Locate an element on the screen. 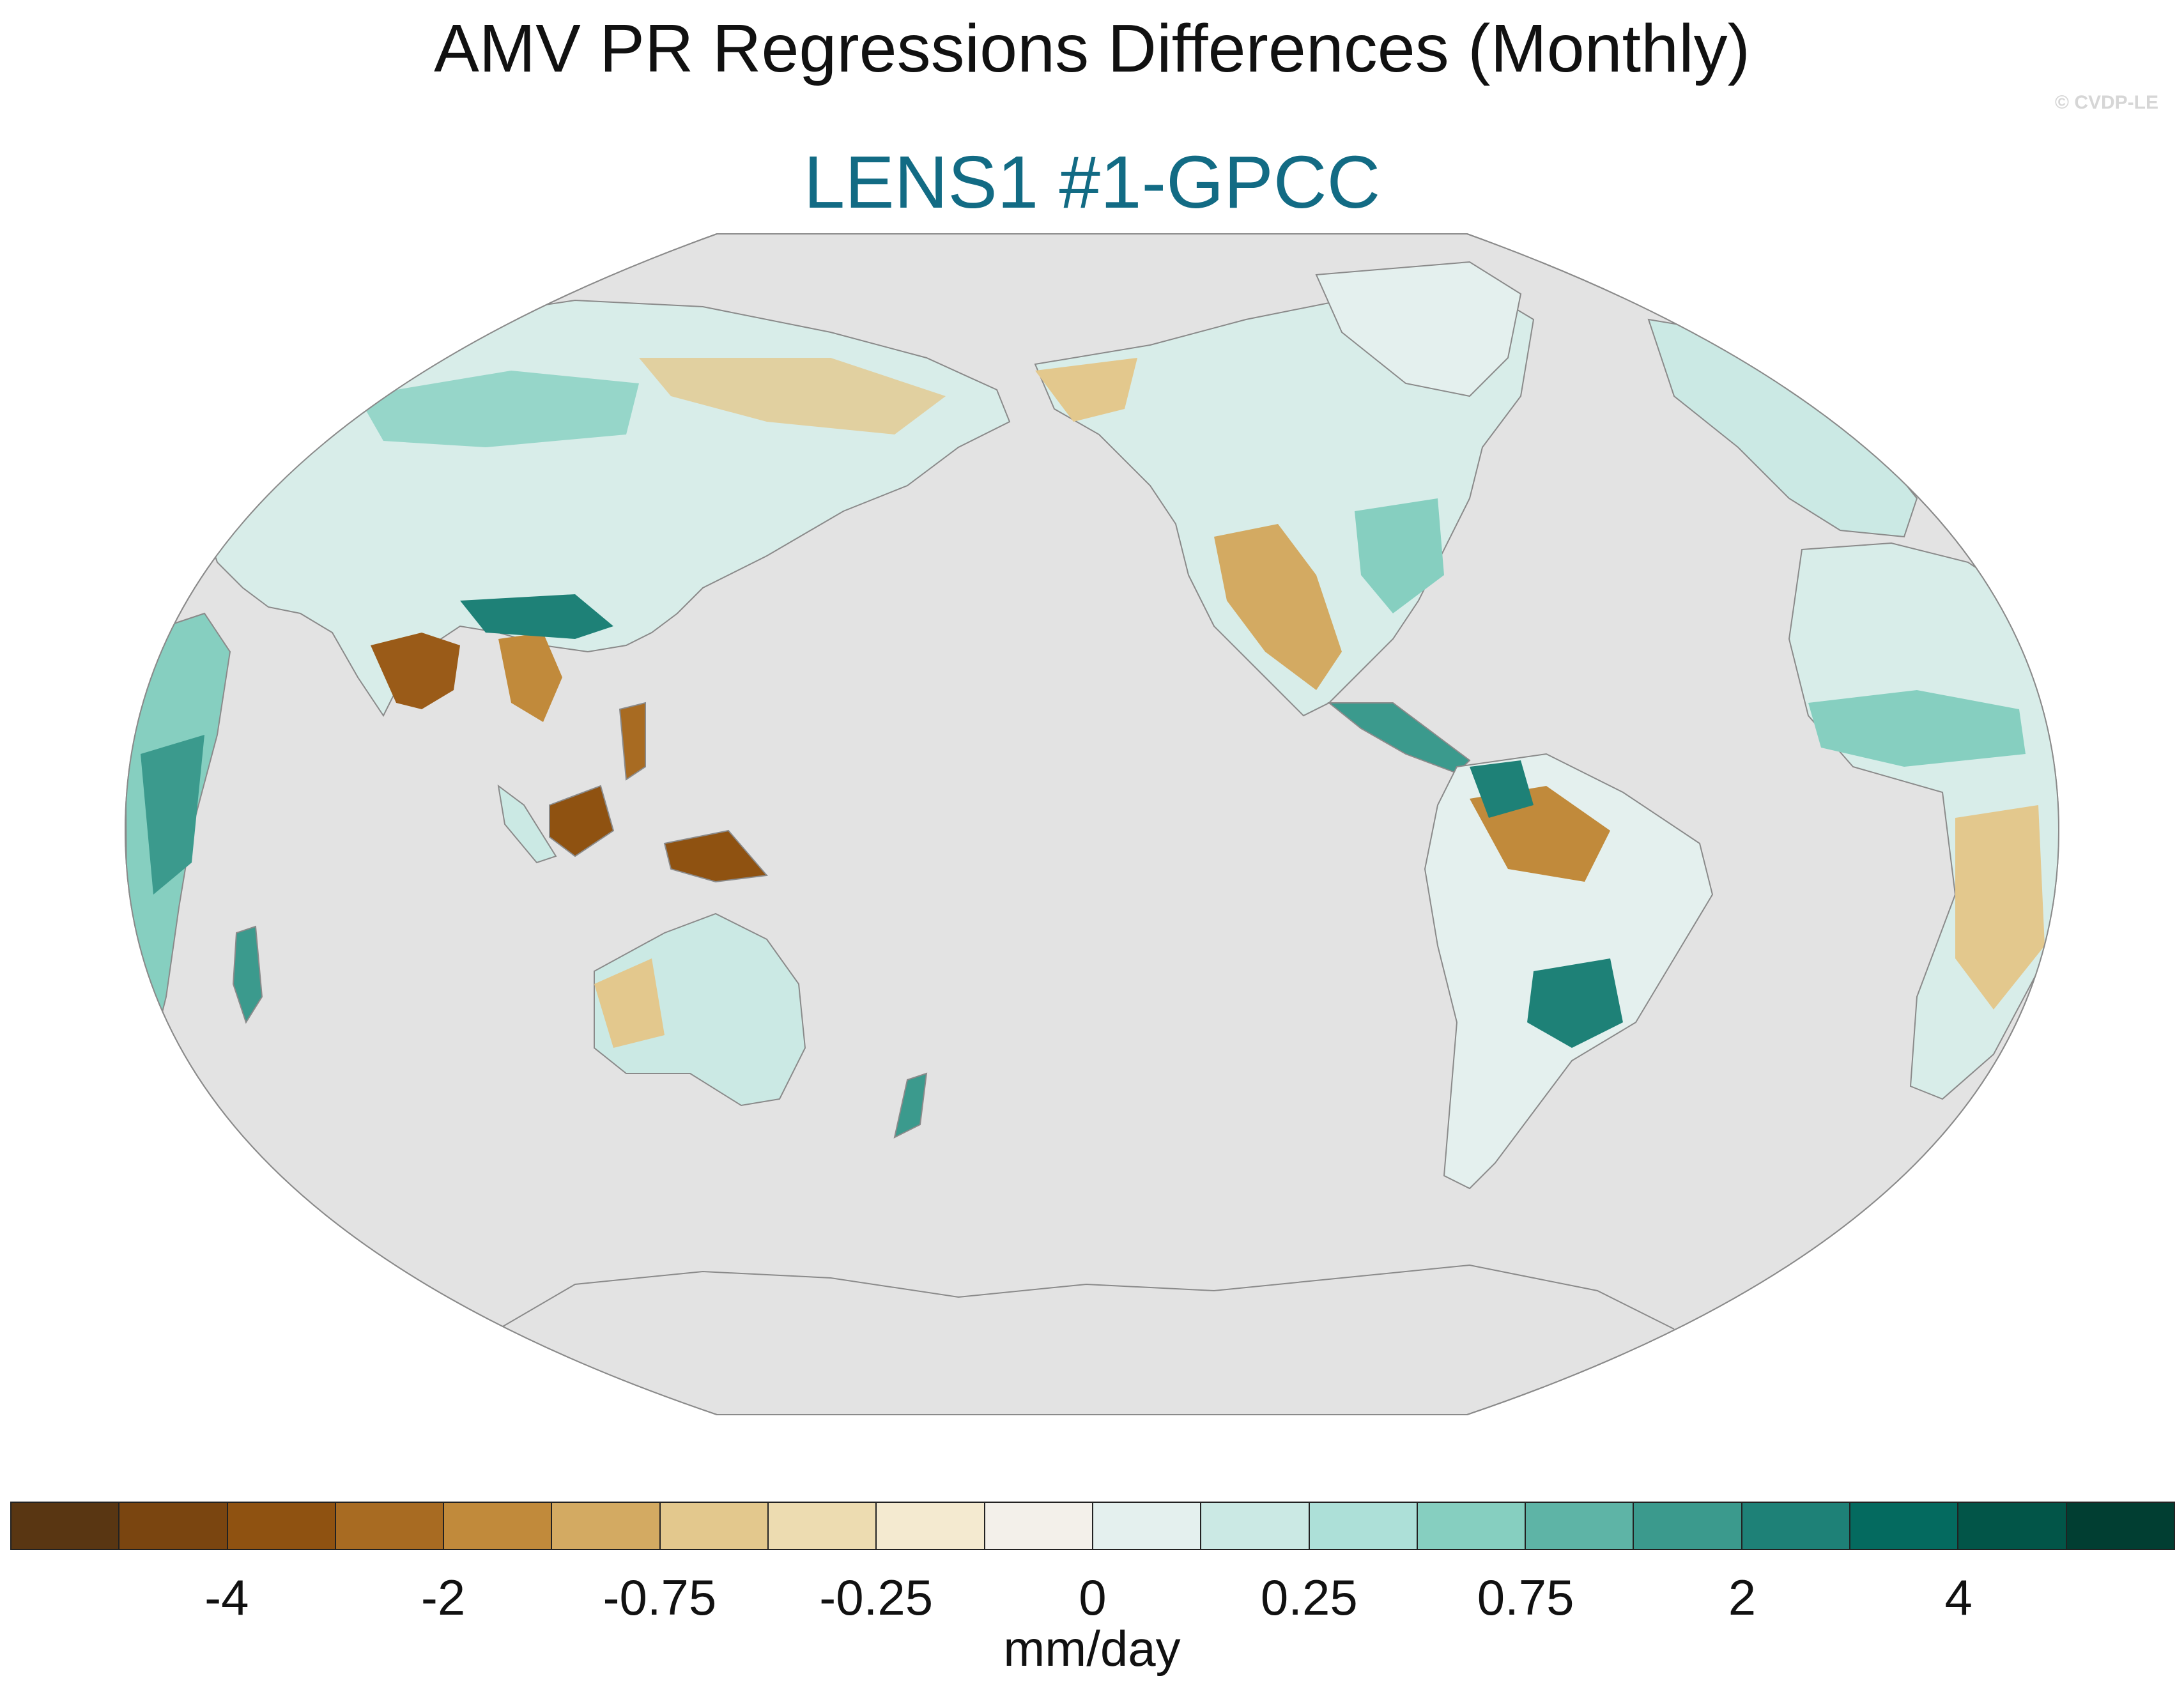 This screenshot has height=1699, width=2184. colorbar-tick-label: -0.25 is located at coordinates (876, 1597).